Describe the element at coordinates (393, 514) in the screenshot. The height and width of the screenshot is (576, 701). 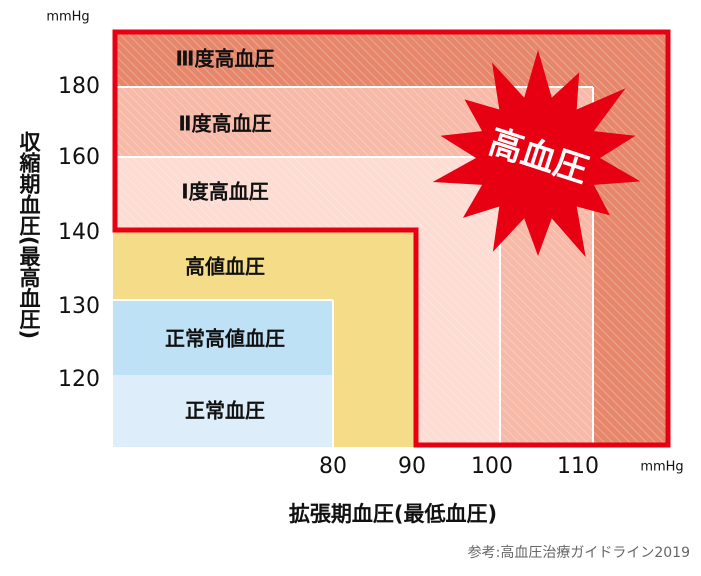
I see `x-axis-label: 拡張期血圧(最低血圧)` at that location.